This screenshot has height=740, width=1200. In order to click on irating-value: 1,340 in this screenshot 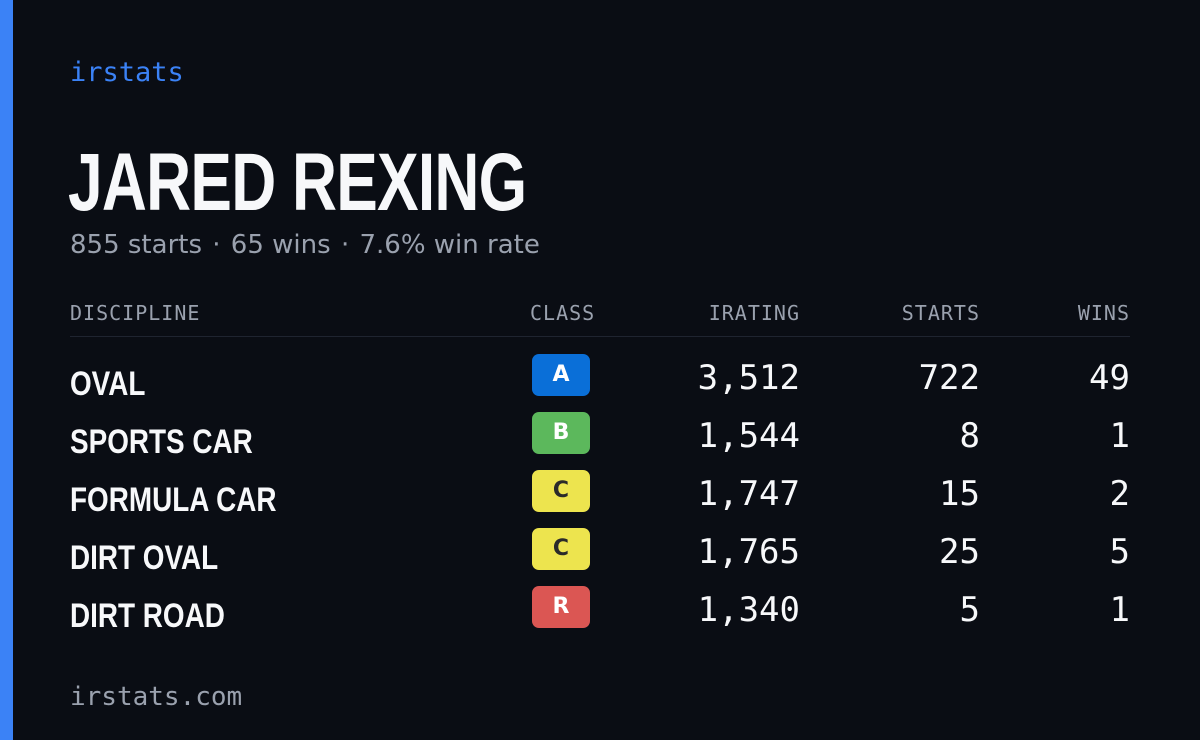, I will do `click(748, 610)`.